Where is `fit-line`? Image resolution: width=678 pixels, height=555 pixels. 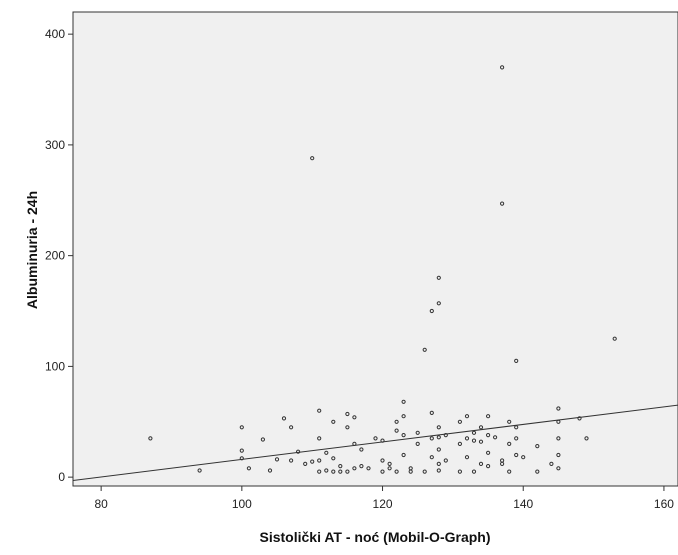 fit-line is located at coordinates (375, 442).